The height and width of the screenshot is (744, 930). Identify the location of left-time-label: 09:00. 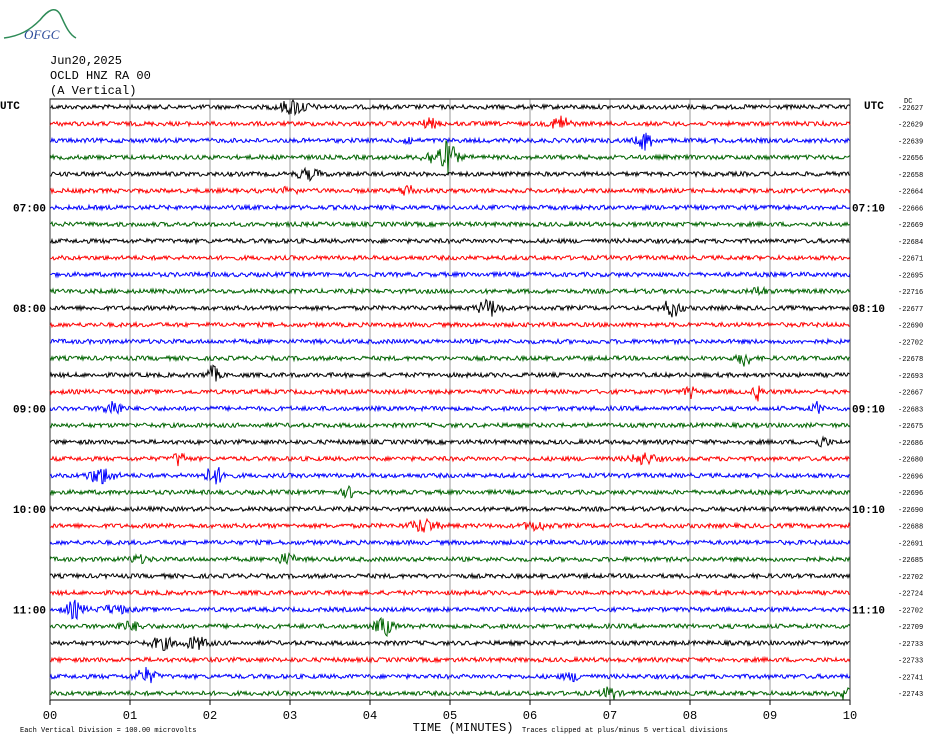
(29, 410).